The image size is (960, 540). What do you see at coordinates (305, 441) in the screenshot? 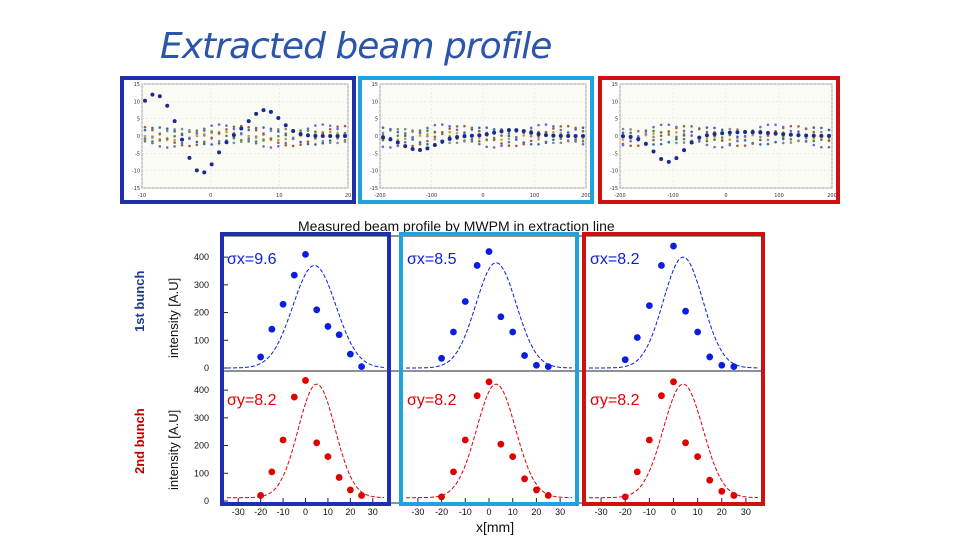
I see `fit-curve` at bounding box center [305, 441].